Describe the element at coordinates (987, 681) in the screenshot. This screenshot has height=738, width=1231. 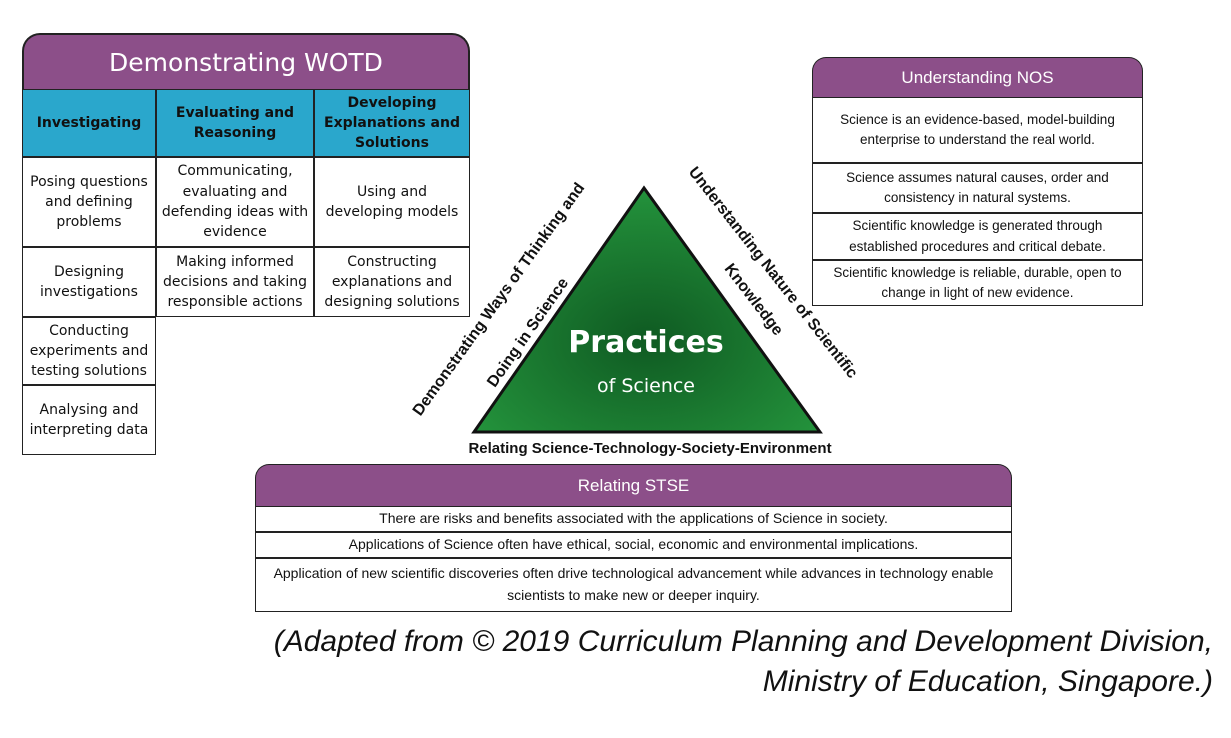
I see `credit-line-2: Ministry of Education, Singapore.)` at that location.